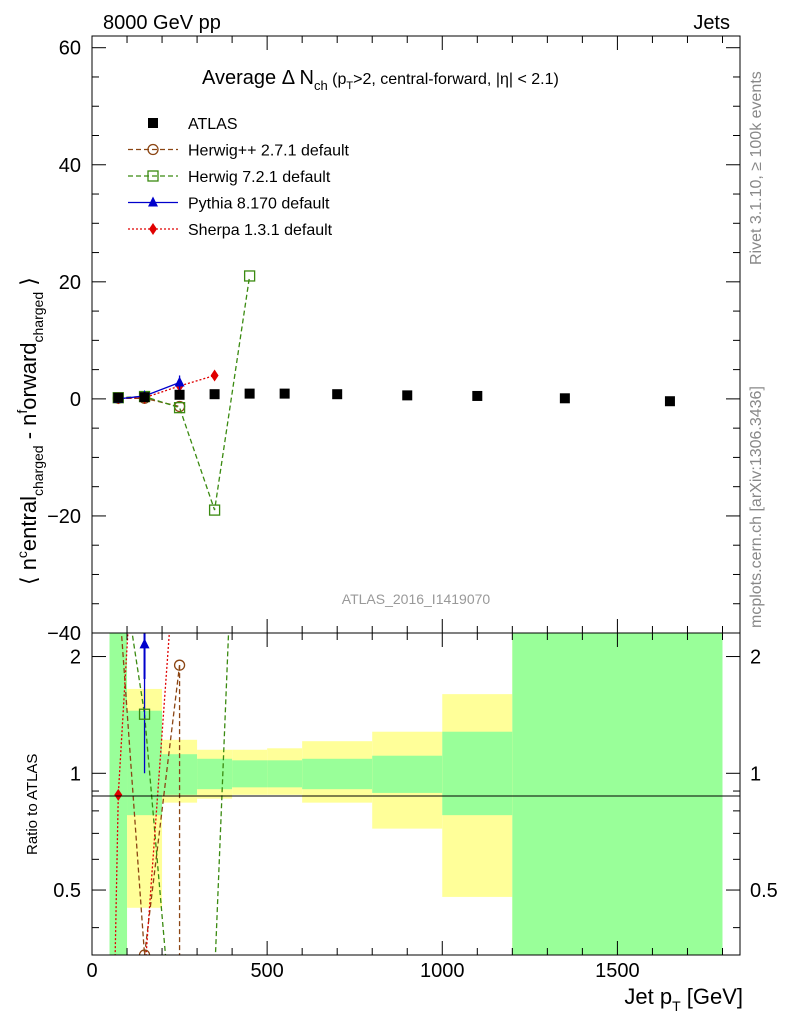 This screenshot has width=786, height=1024. Describe the element at coordinates (32, 804) in the screenshot. I see `ratio-y-axis-label: Ratio to ATLAS` at that location.